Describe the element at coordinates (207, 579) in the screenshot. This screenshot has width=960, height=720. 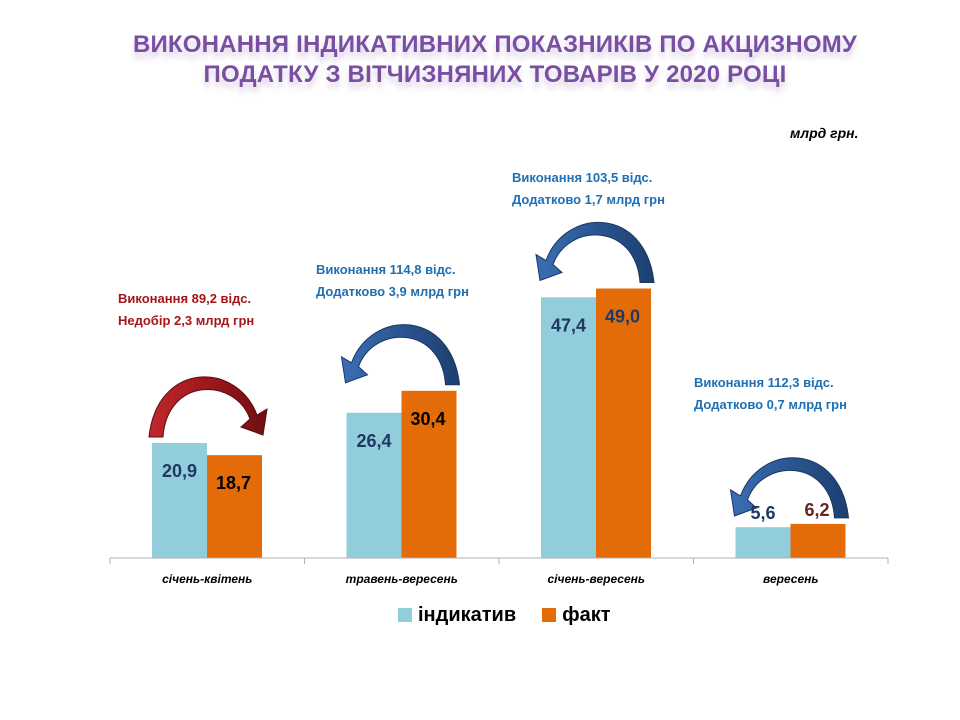
I see `x-tick-label: січень-квітень` at that location.